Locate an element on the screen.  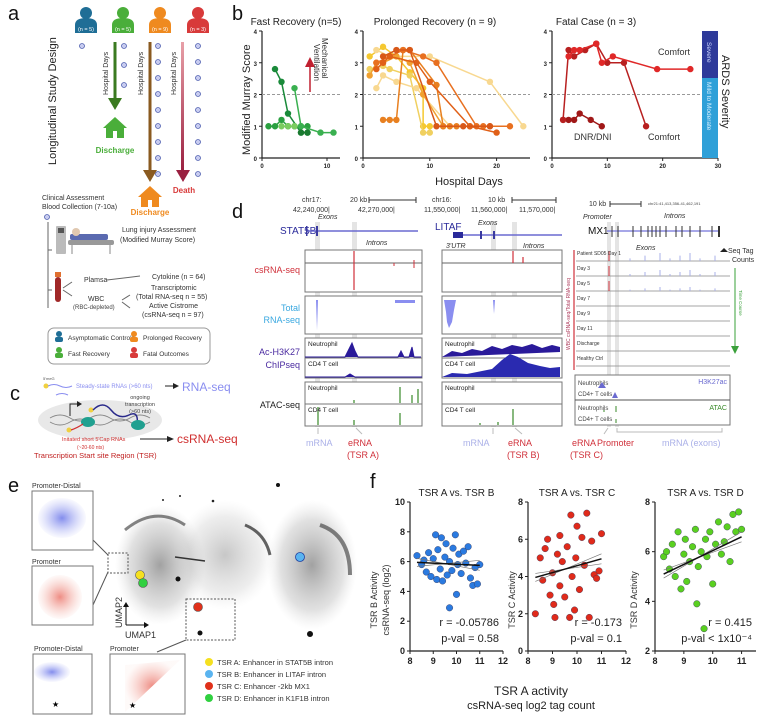
discharge-label-fast: Discharge is located at coordinates (115, 150).